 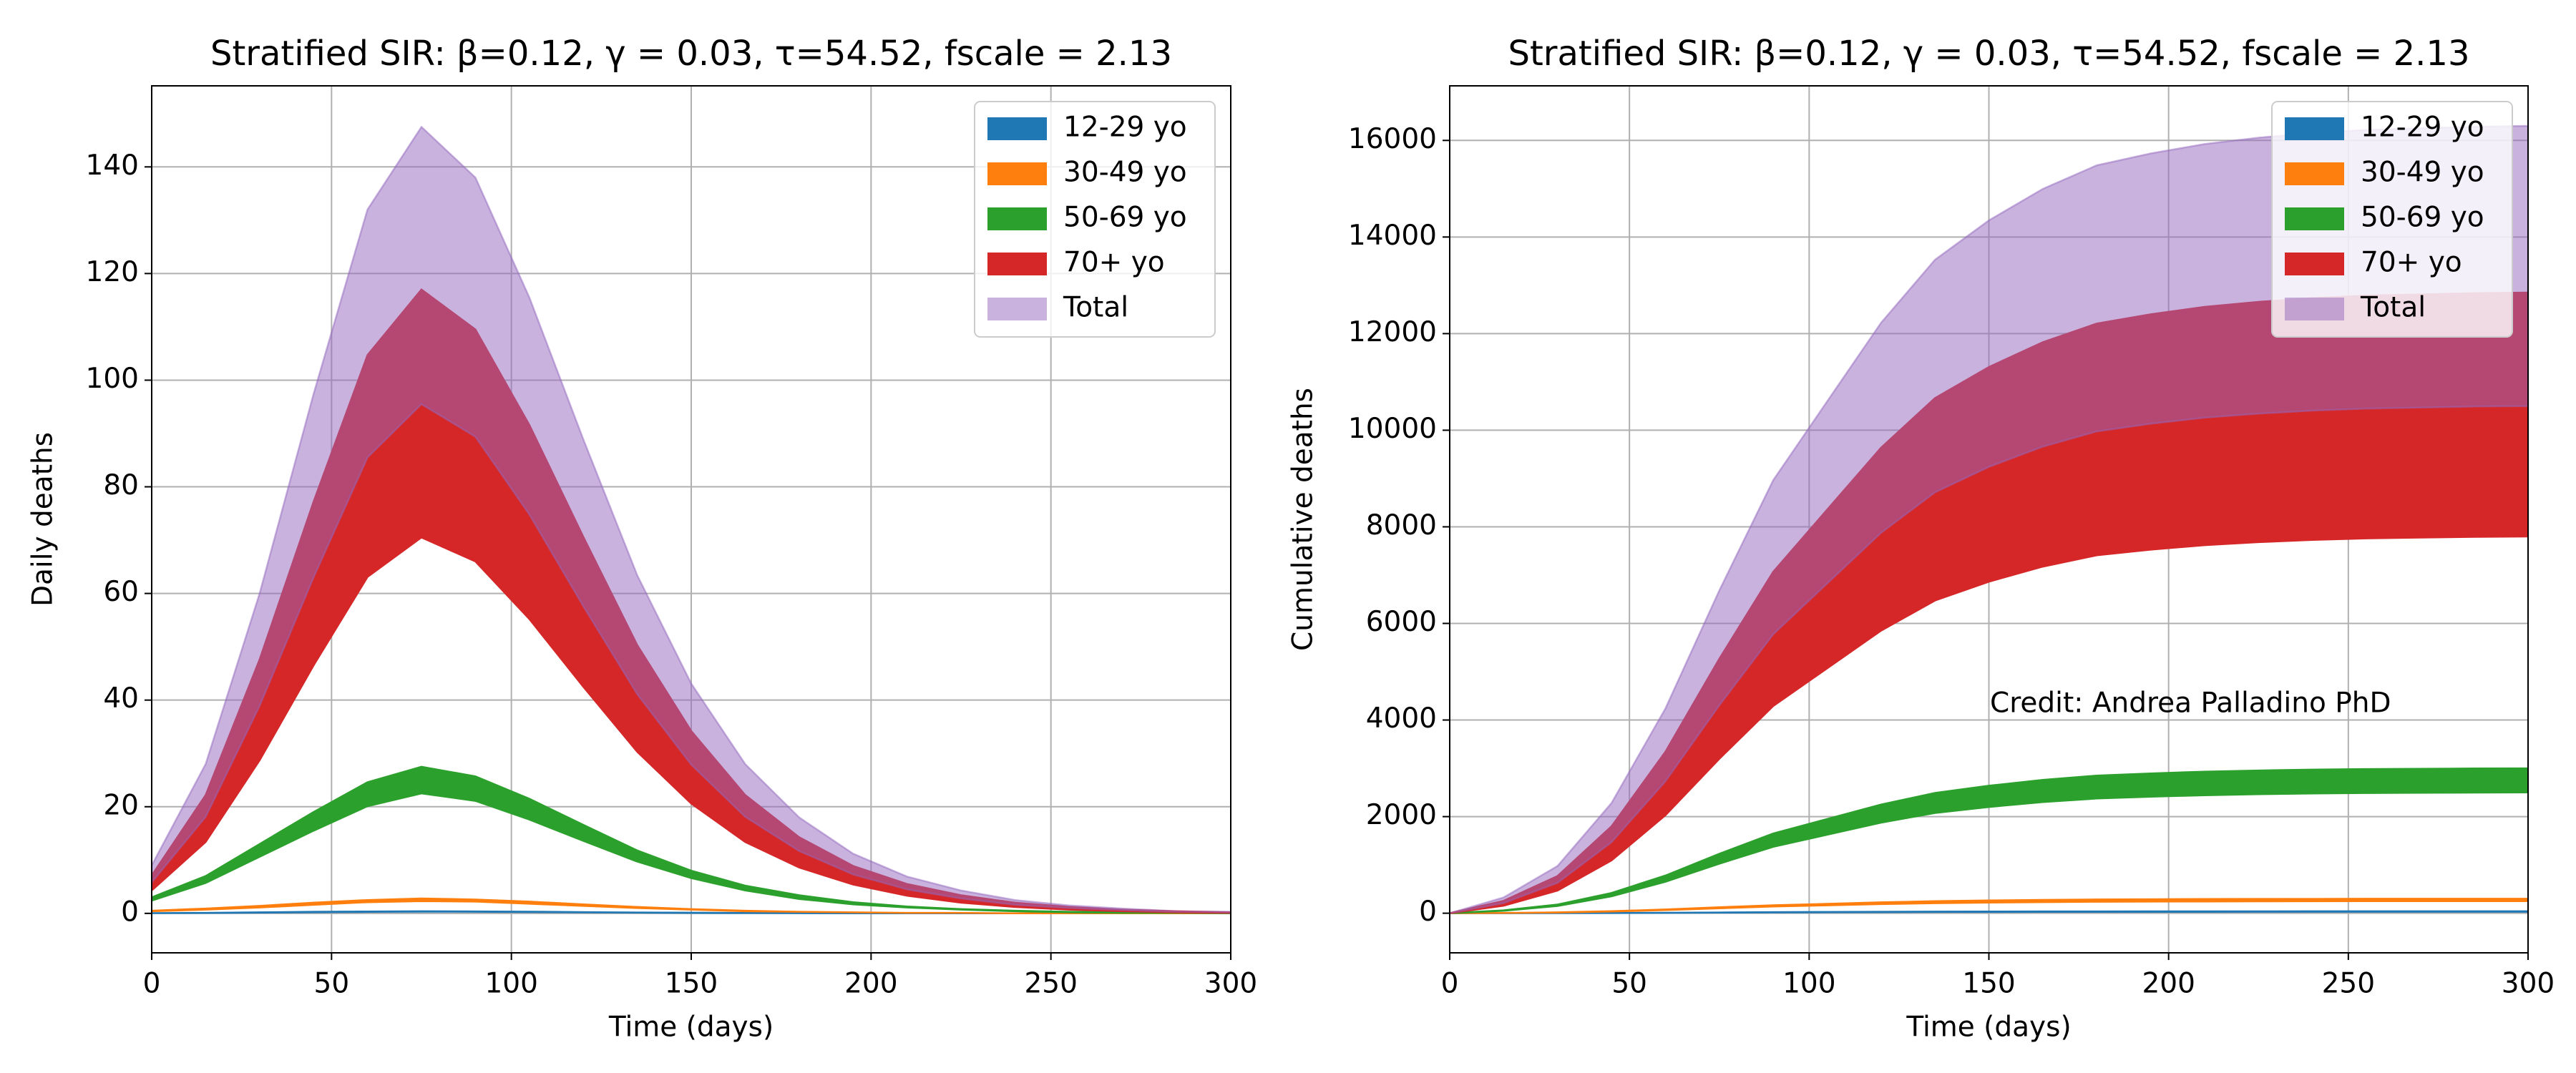 I want to click on y-tick-label: 14000, so click(x=1392, y=236).